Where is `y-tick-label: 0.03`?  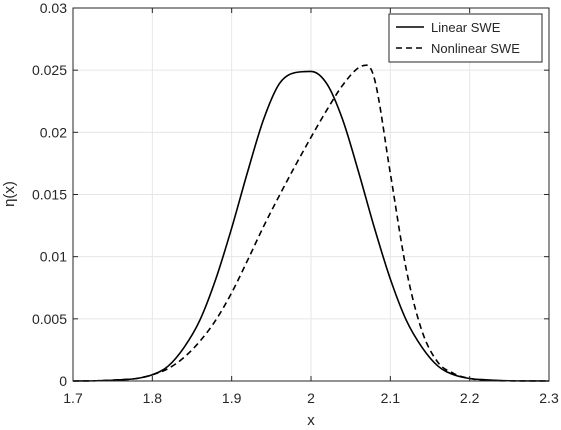
y-tick-label: 0.03 is located at coordinates (53, 8).